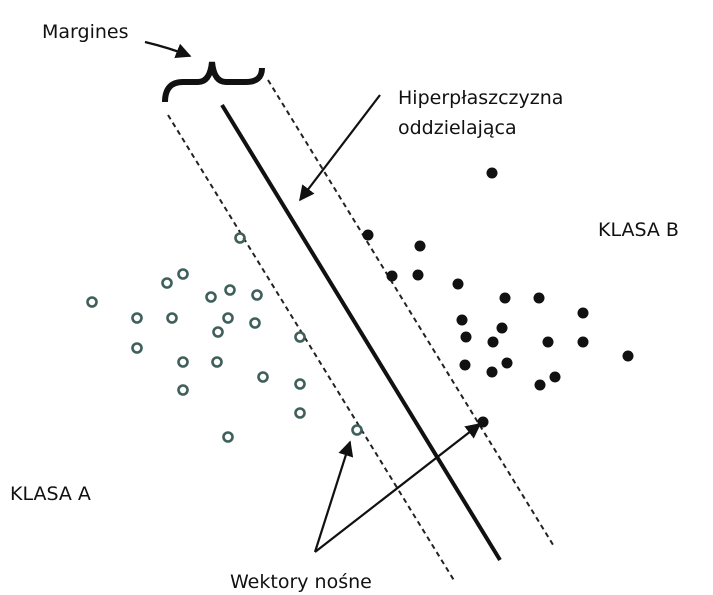  I want to click on hyperplane-label: Hiperpłaszczyzna, so click(480, 98).